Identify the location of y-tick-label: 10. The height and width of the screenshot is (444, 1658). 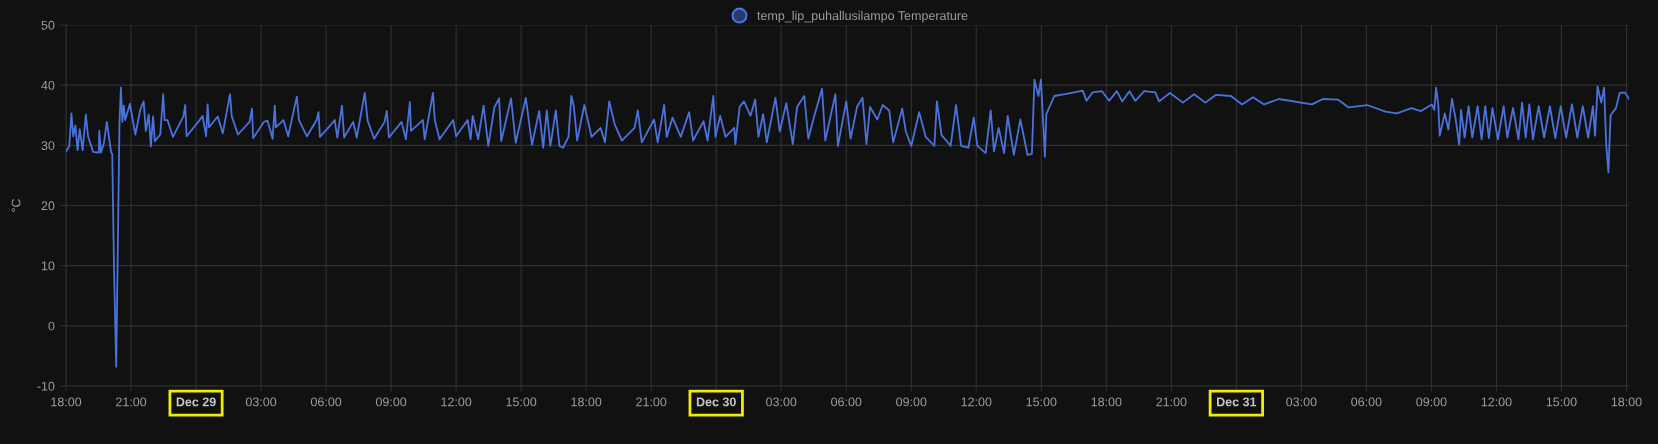
(48, 266).